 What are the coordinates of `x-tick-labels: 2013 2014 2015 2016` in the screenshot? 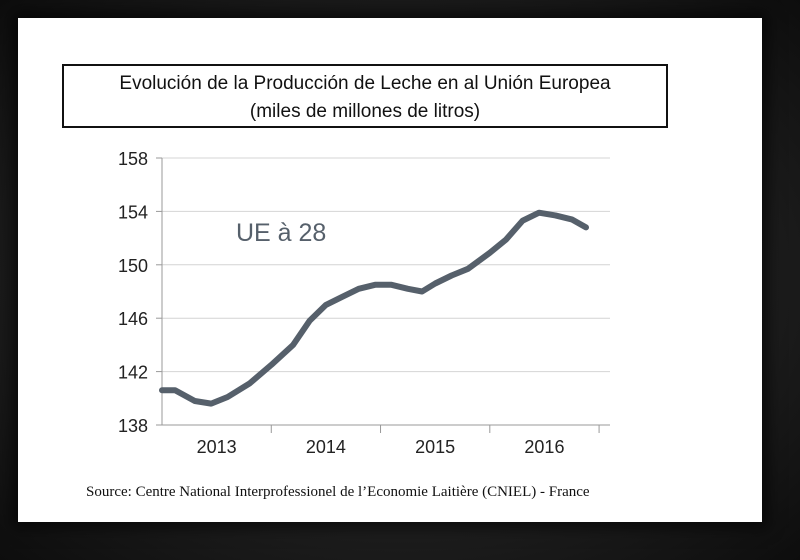 It's located at (381, 447).